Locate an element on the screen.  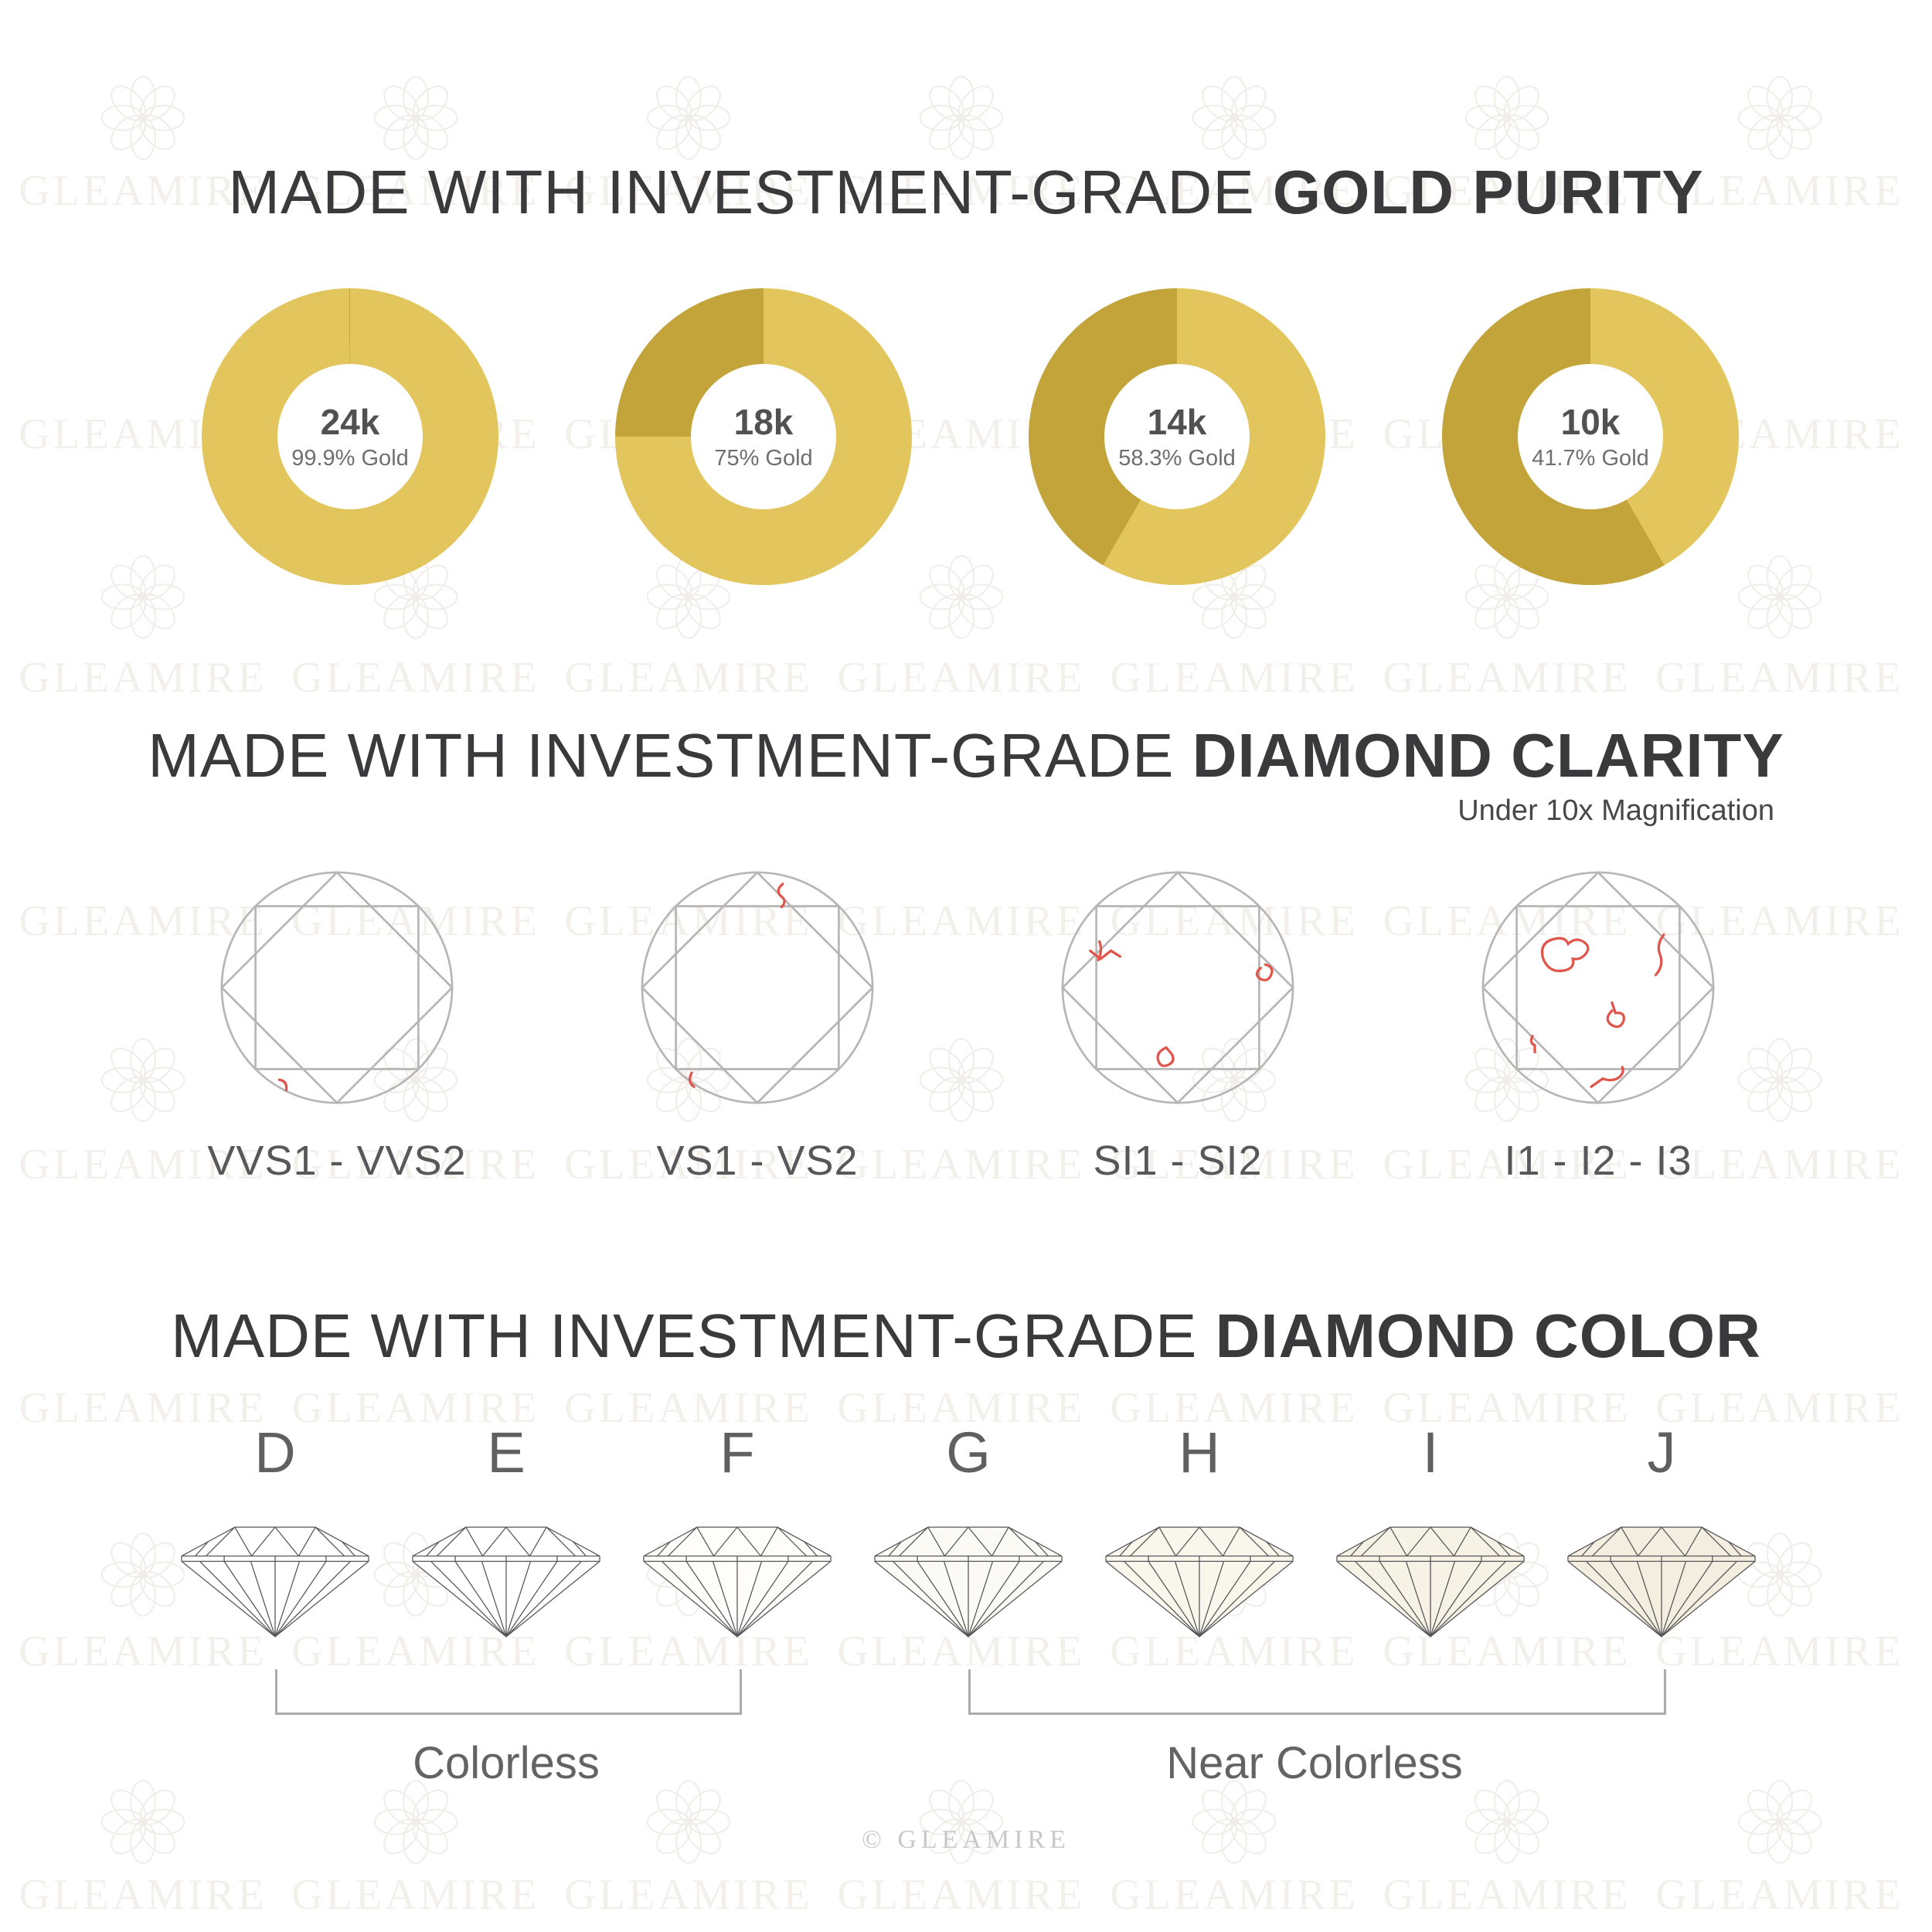
gold-purity-title: MADE WITH INVESTMENT-GRADE GOLD PURITY is located at coordinates (966, 192).